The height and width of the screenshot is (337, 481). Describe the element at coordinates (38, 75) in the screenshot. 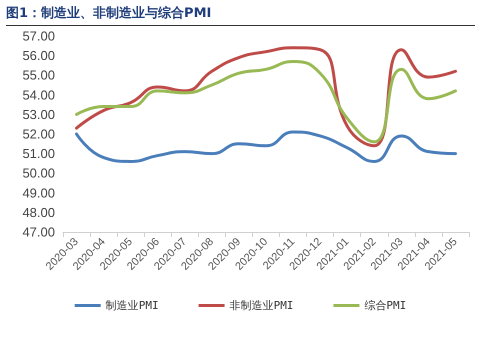

I see `y-tick-label: 55.00` at that location.